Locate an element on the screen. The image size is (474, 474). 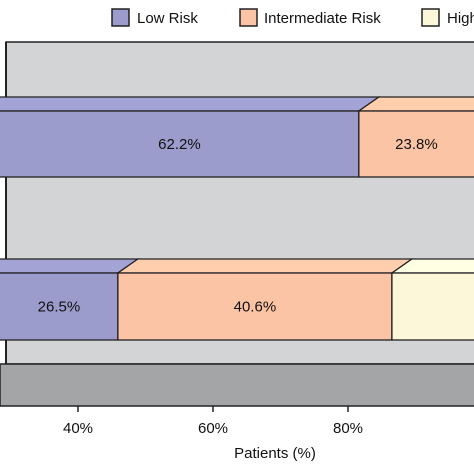
legend-label-low-risk: Low Risk is located at coordinates (167, 18).